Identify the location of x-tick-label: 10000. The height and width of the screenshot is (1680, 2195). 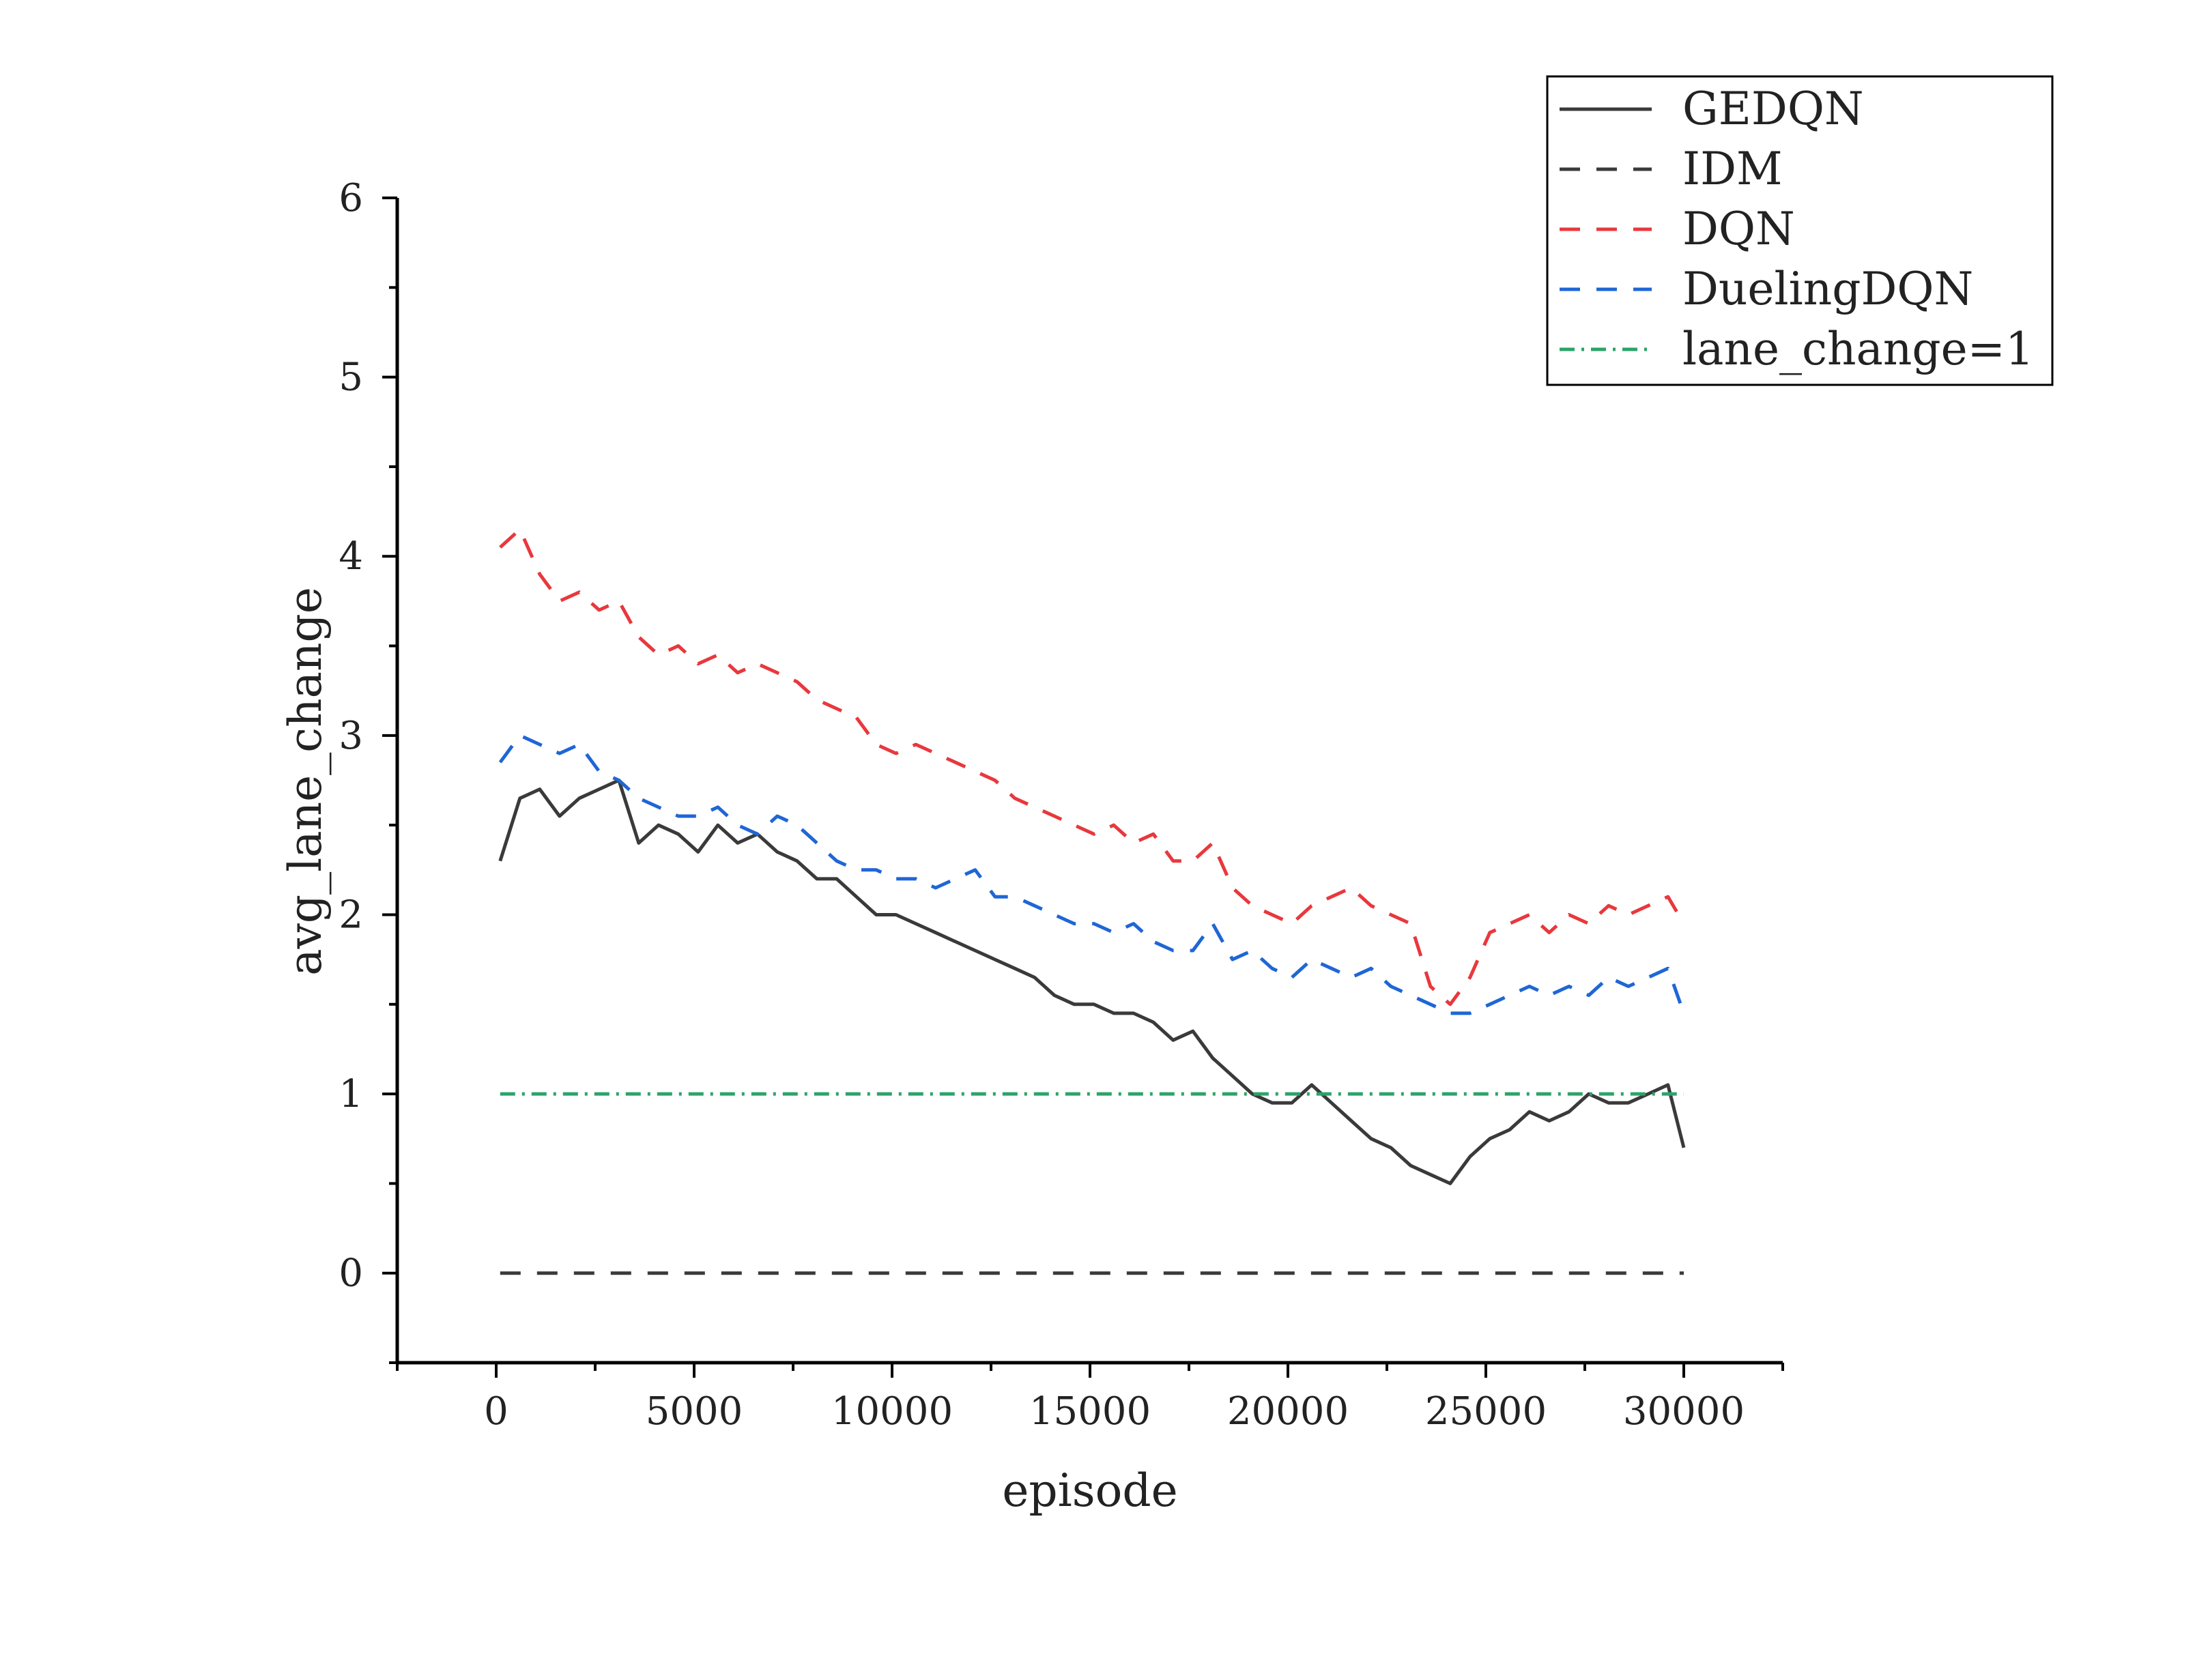
(892, 1411).